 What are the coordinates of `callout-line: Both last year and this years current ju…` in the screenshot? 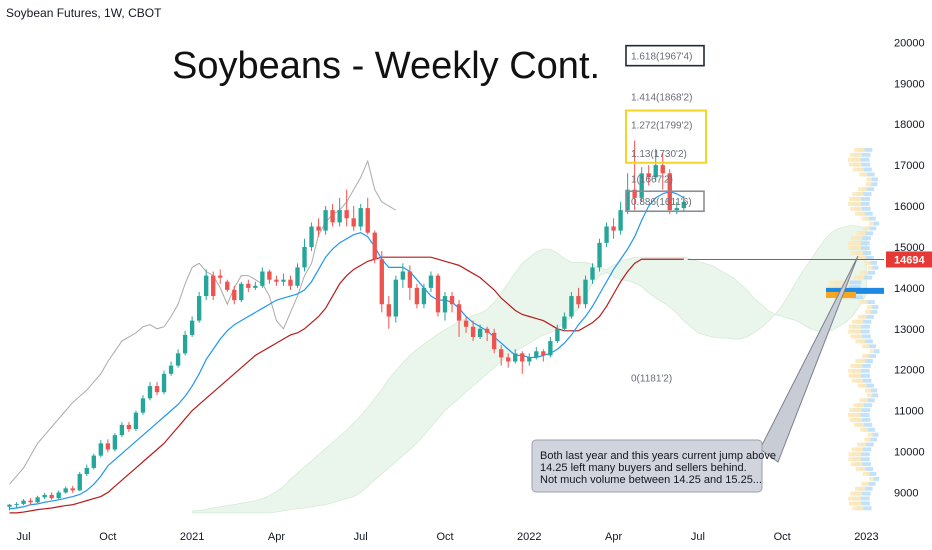 It's located at (658, 456).